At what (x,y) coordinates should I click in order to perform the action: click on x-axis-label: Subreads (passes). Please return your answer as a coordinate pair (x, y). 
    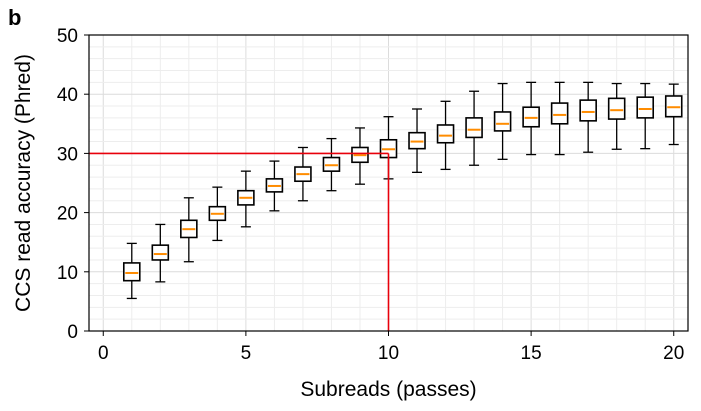
    Looking at the image, I should click on (388, 389).